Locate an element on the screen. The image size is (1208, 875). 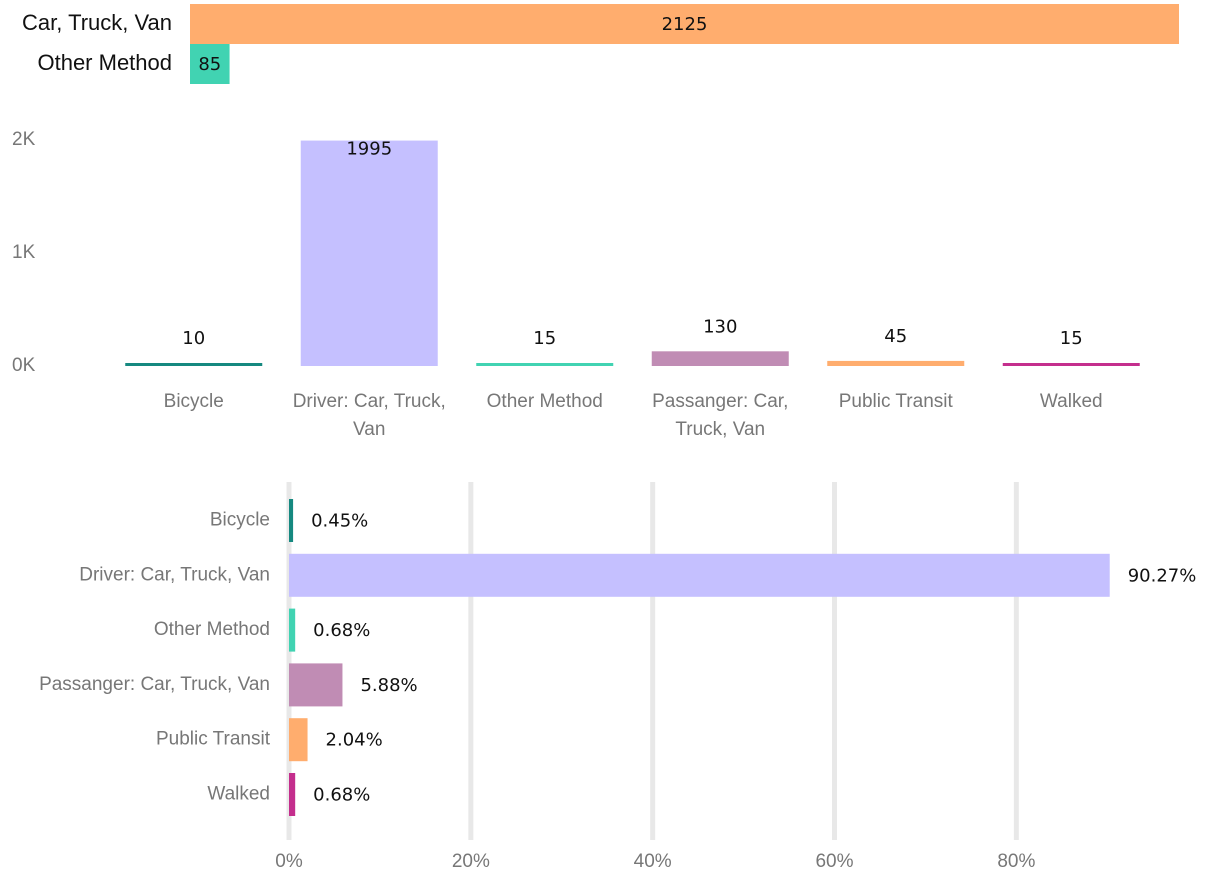
y-tick-label: 0K is located at coordinates (24, 365).